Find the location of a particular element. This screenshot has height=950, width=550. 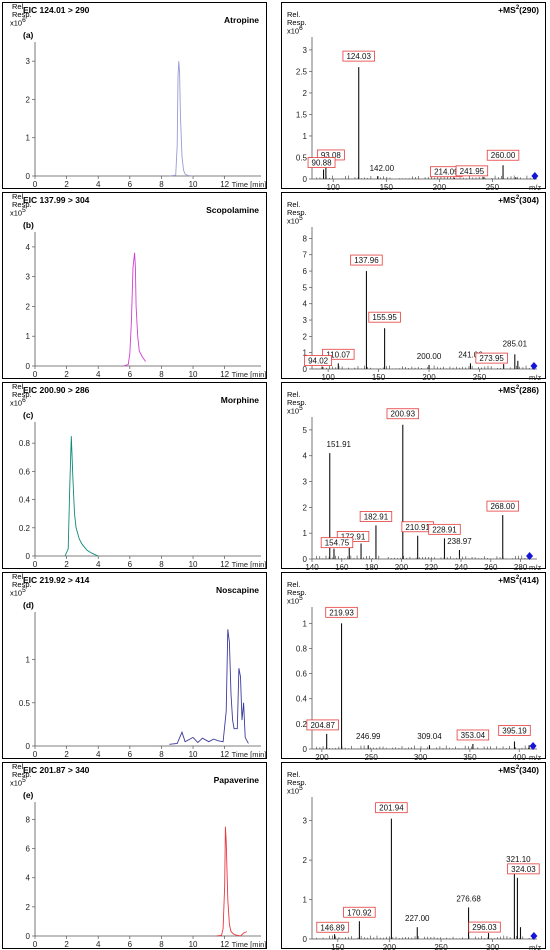

y-tick-label: 8 is located at coordinates (28, 819).